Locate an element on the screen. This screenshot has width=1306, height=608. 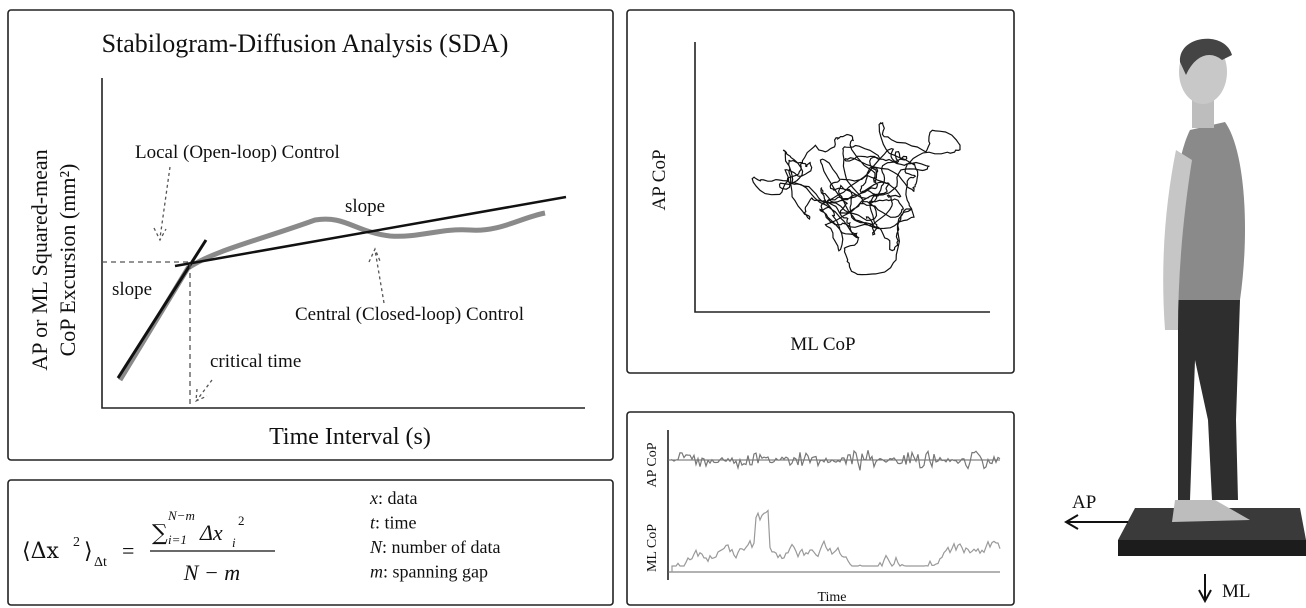
y-label: AP or ML Squared-mean is located at coordinates (39, 259).